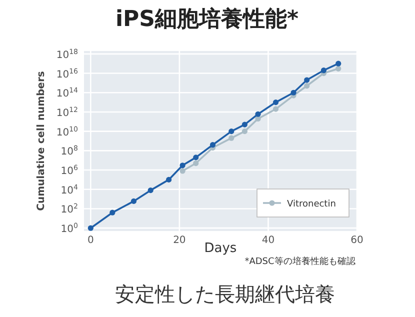 This screenshot has width=415, height=317. I want to click on y-tick-label: 10$^{6}$, so click(69, 171).